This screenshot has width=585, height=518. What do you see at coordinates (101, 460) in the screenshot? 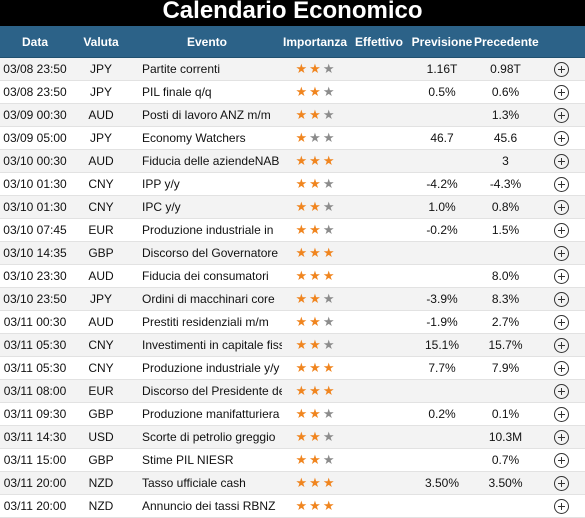
I see `row-currency: GBP` at bounding box center [101, 460].